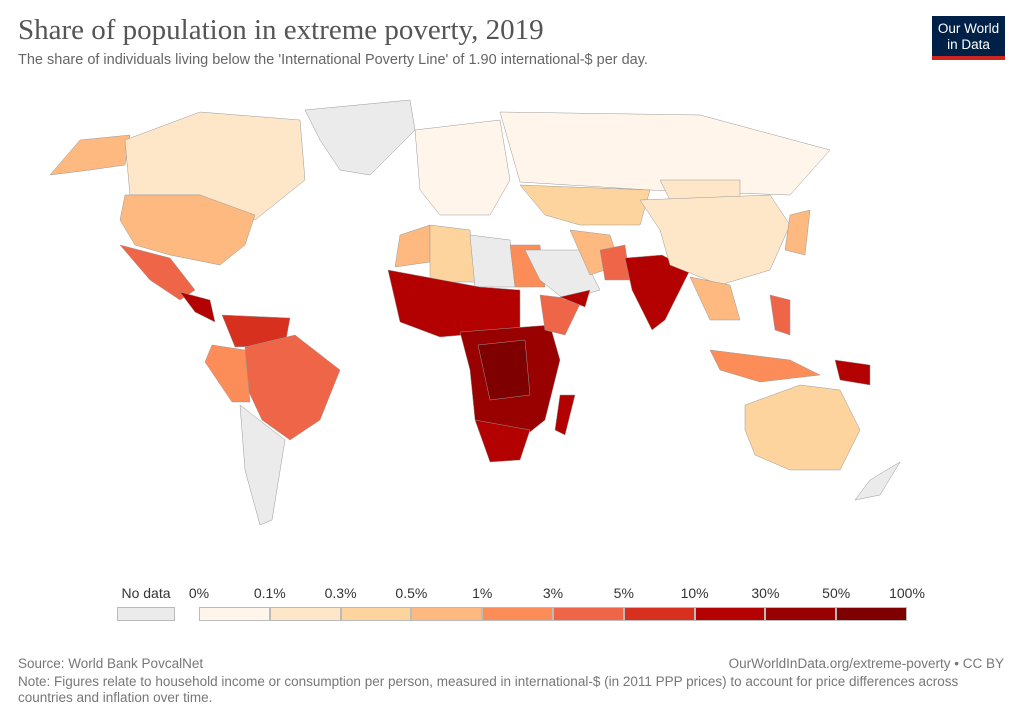 This screenshot has width=1024, height=723. Describe the element at coordinates (802, 427) in the screenshot. I see `region-australia` at that location.